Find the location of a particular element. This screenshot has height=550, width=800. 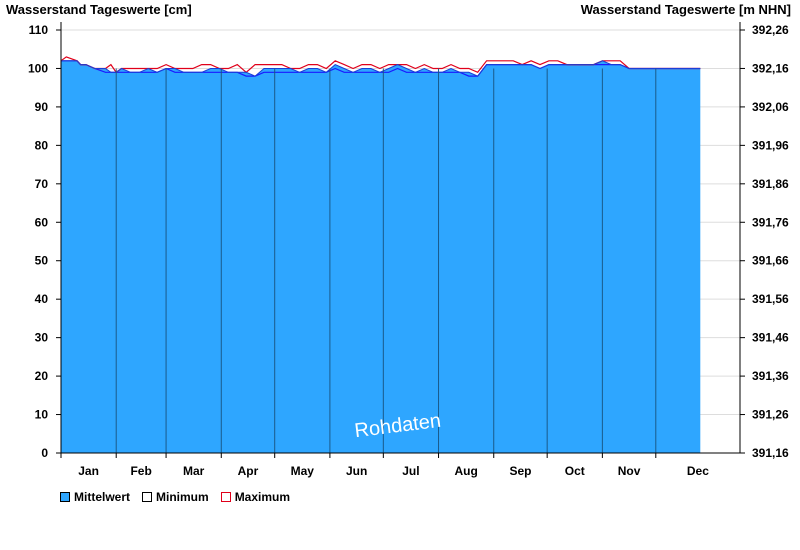

series-line-mittelwert is located at coordinates (381, 68).